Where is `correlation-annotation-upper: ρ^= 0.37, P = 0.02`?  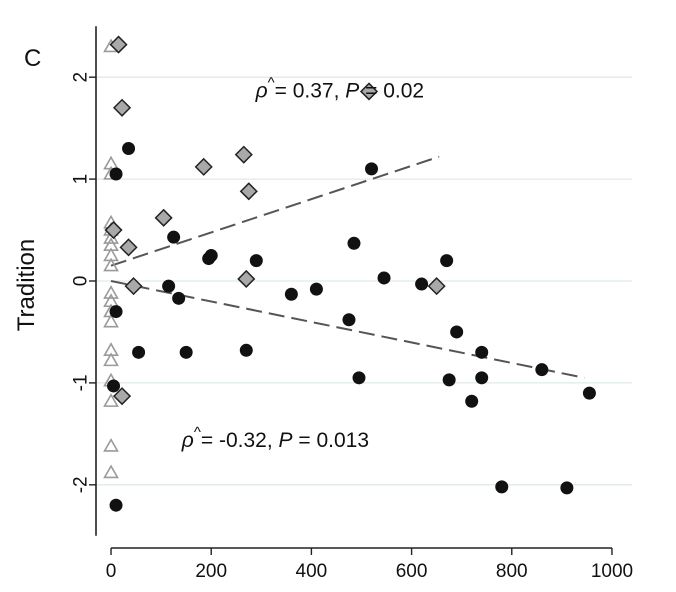
correlation-annotation-upper: ρ^= 0.37, P = 0.02 is located at coordinates (340, 88).